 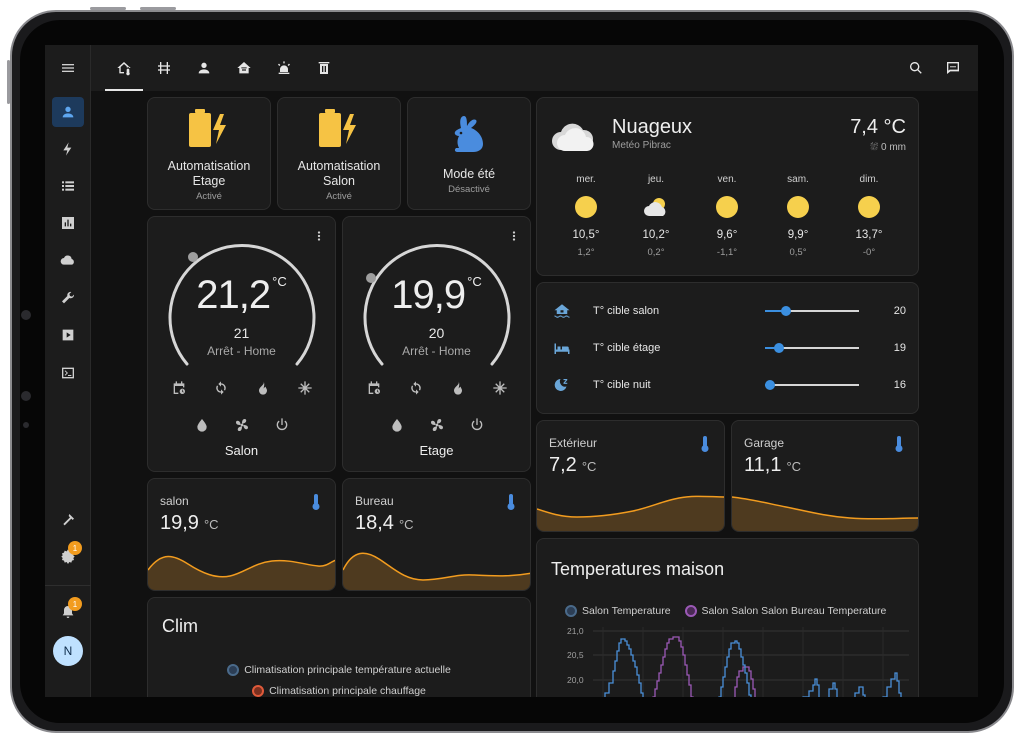 I want to click on sidebar-item-config, so click(x=68, y=298).